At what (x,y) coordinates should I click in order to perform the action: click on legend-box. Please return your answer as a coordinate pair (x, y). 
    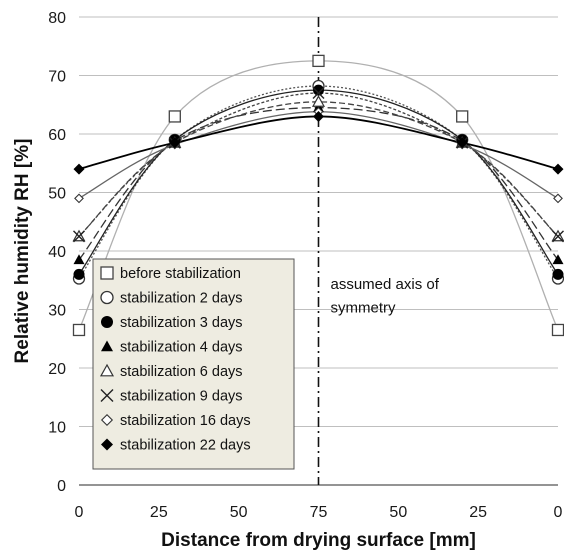
    Looking at the image, I should click on (193, 364).